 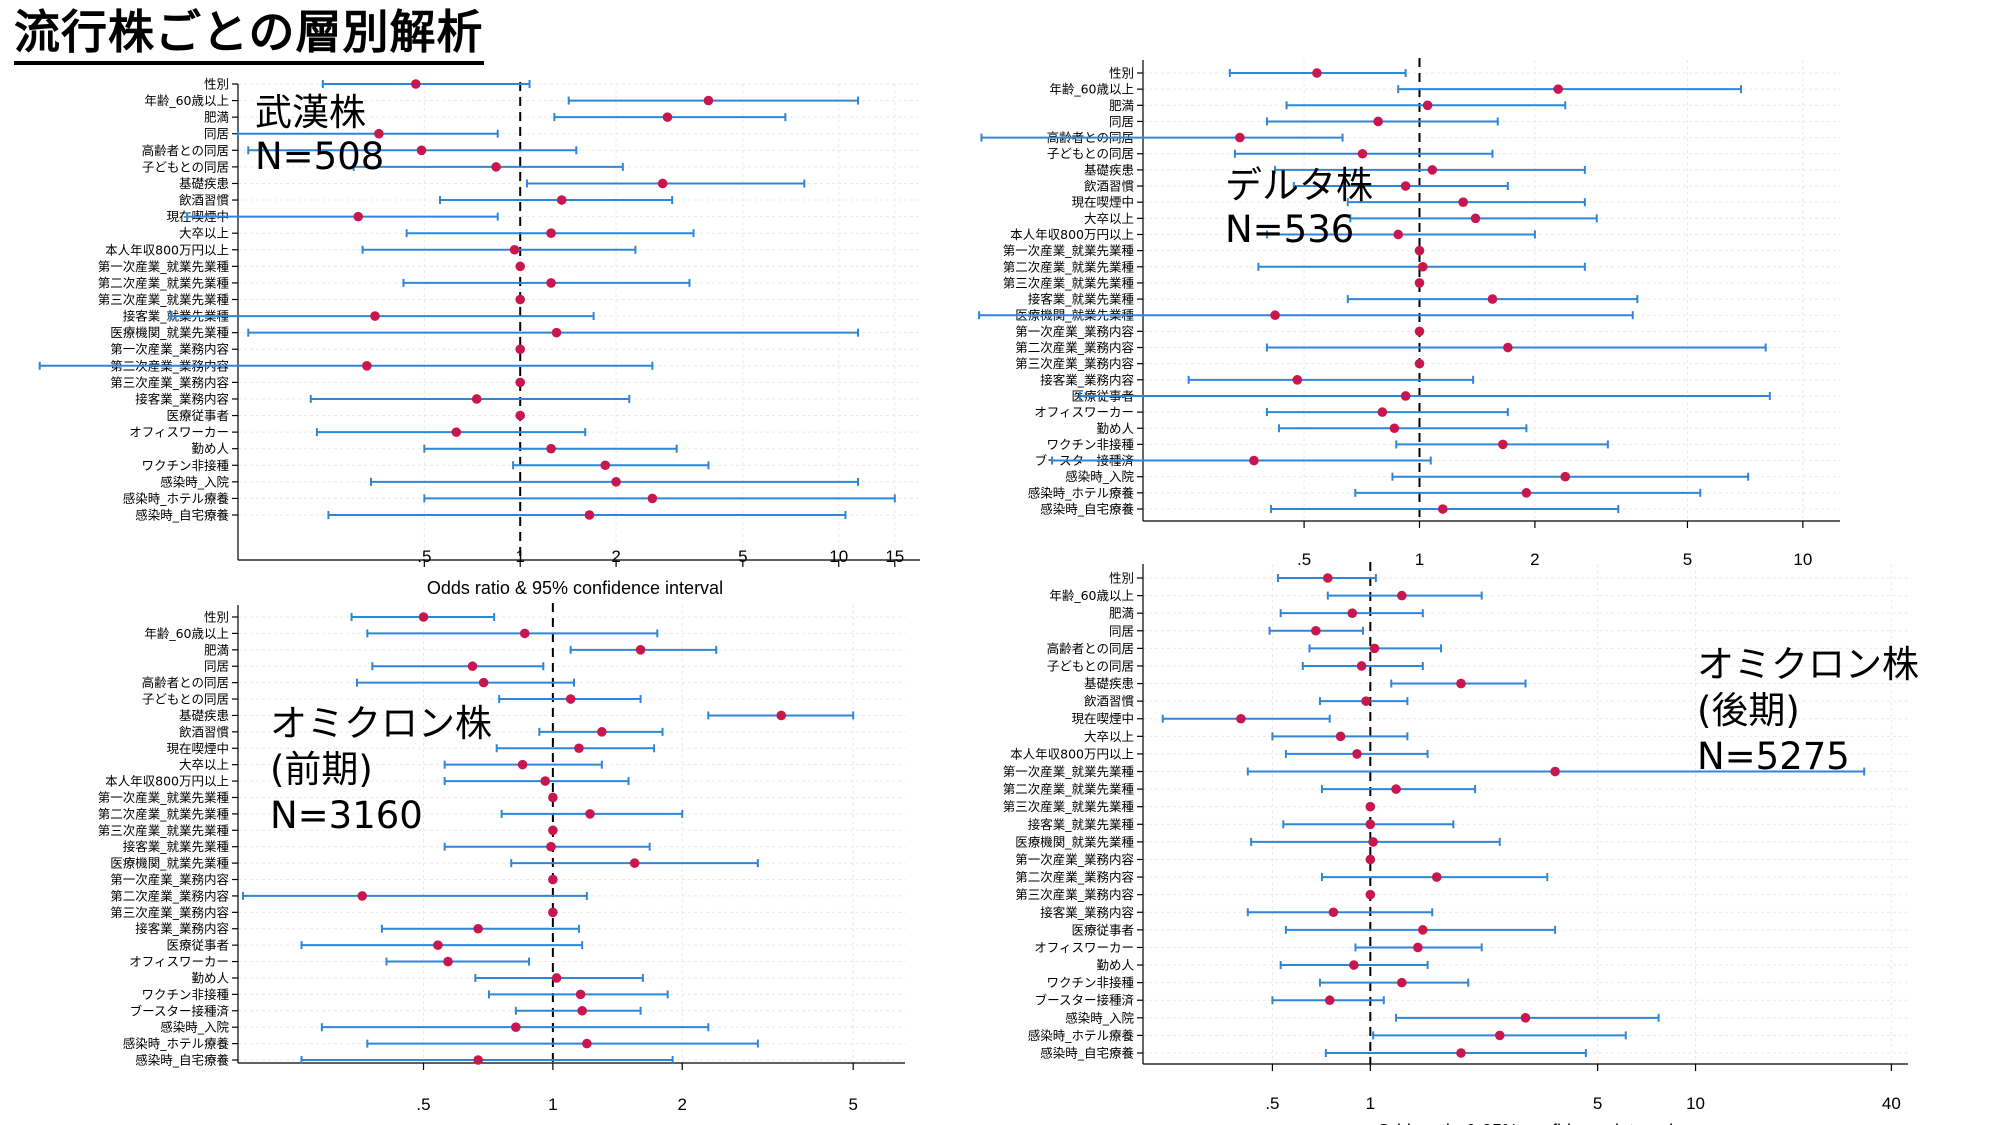 What do you see at coordinates (1091, 595) in the screenshot?
I see `row-label: 年齢_60歳以上` at bounding box center [1091, 595].